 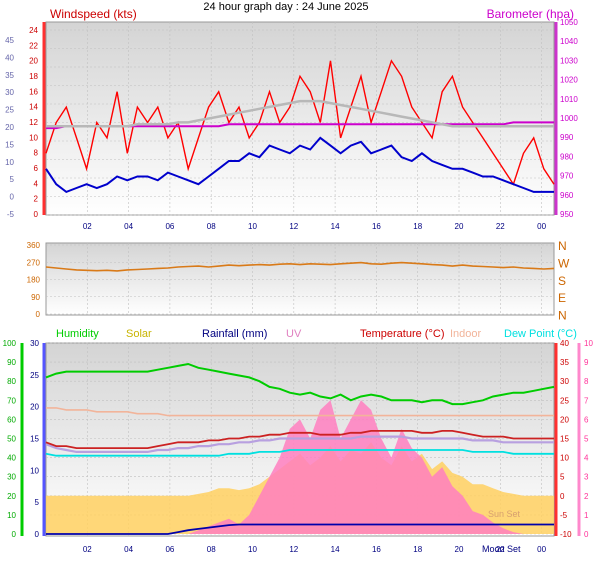 I want to click on kts-tick-label: 20, so click(x=33, y=61).